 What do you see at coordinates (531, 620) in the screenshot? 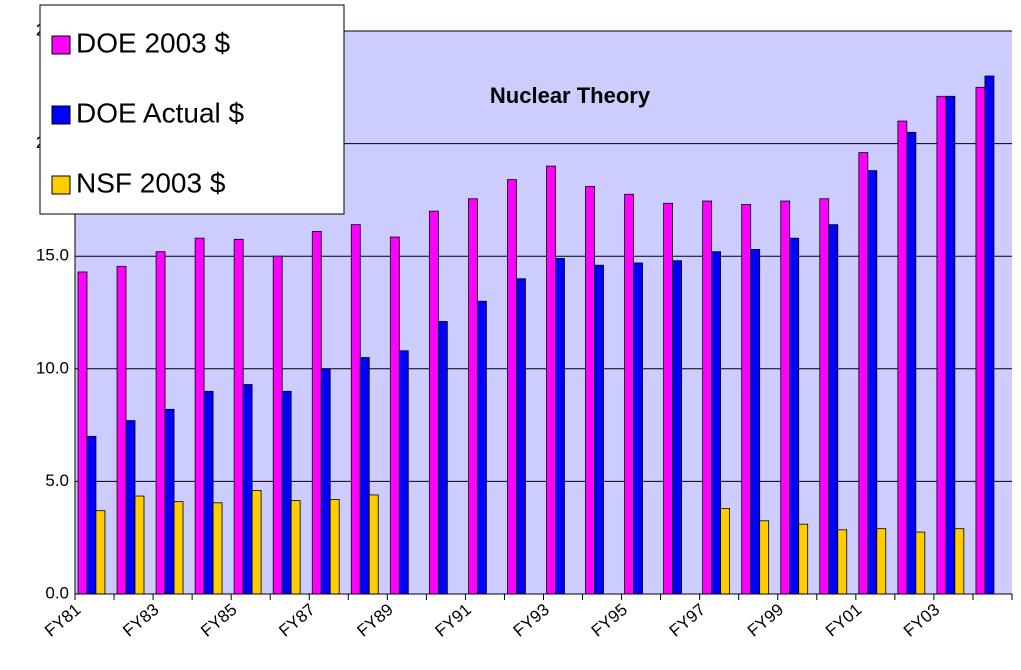
I see `x-tick-label: FY93` at bounding box center [531, 620].